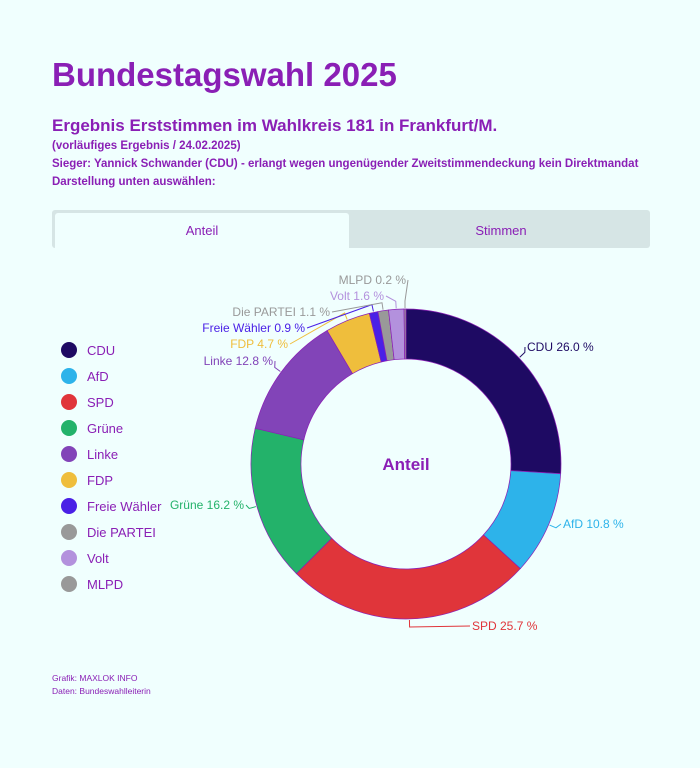 This screenshot has width=700, height=768. What do you see at coordinates (207, 505) in the screenshot?
I see `data-label: Grüne 16.2 %` at bounding box center [207, 505].